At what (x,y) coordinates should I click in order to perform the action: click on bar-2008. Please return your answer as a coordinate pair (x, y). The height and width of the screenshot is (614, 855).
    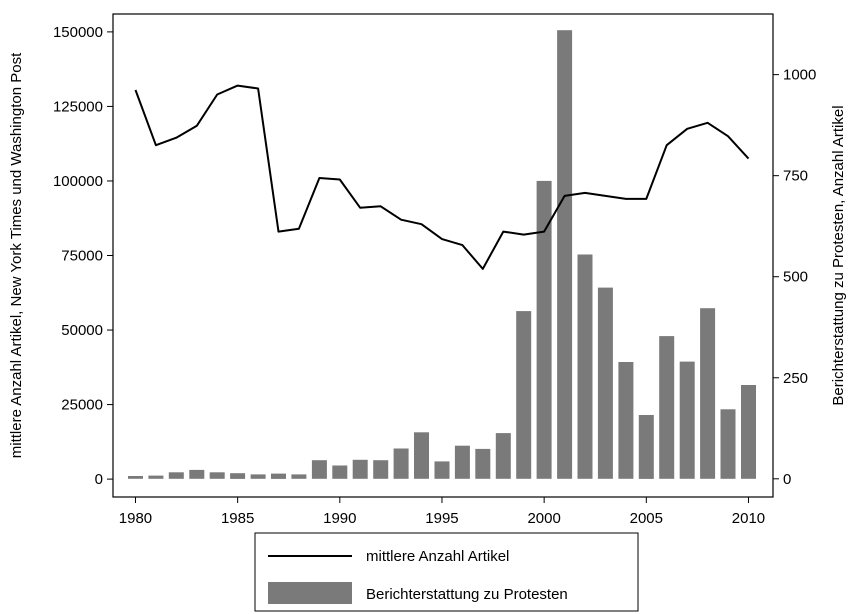
    Looking at the image, I should click on (708, 393).